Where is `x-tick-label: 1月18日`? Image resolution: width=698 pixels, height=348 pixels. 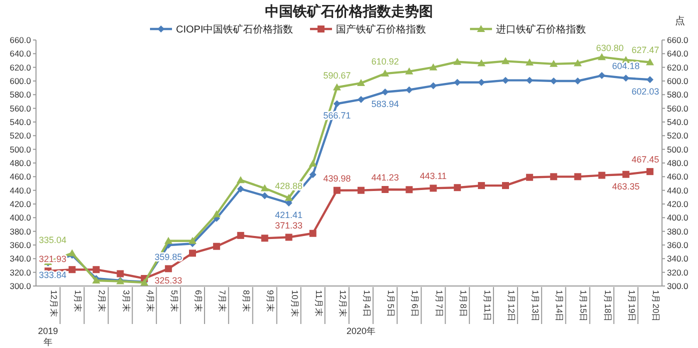
x-tick-label: 1月18日 is located at coordinates (607, 306).